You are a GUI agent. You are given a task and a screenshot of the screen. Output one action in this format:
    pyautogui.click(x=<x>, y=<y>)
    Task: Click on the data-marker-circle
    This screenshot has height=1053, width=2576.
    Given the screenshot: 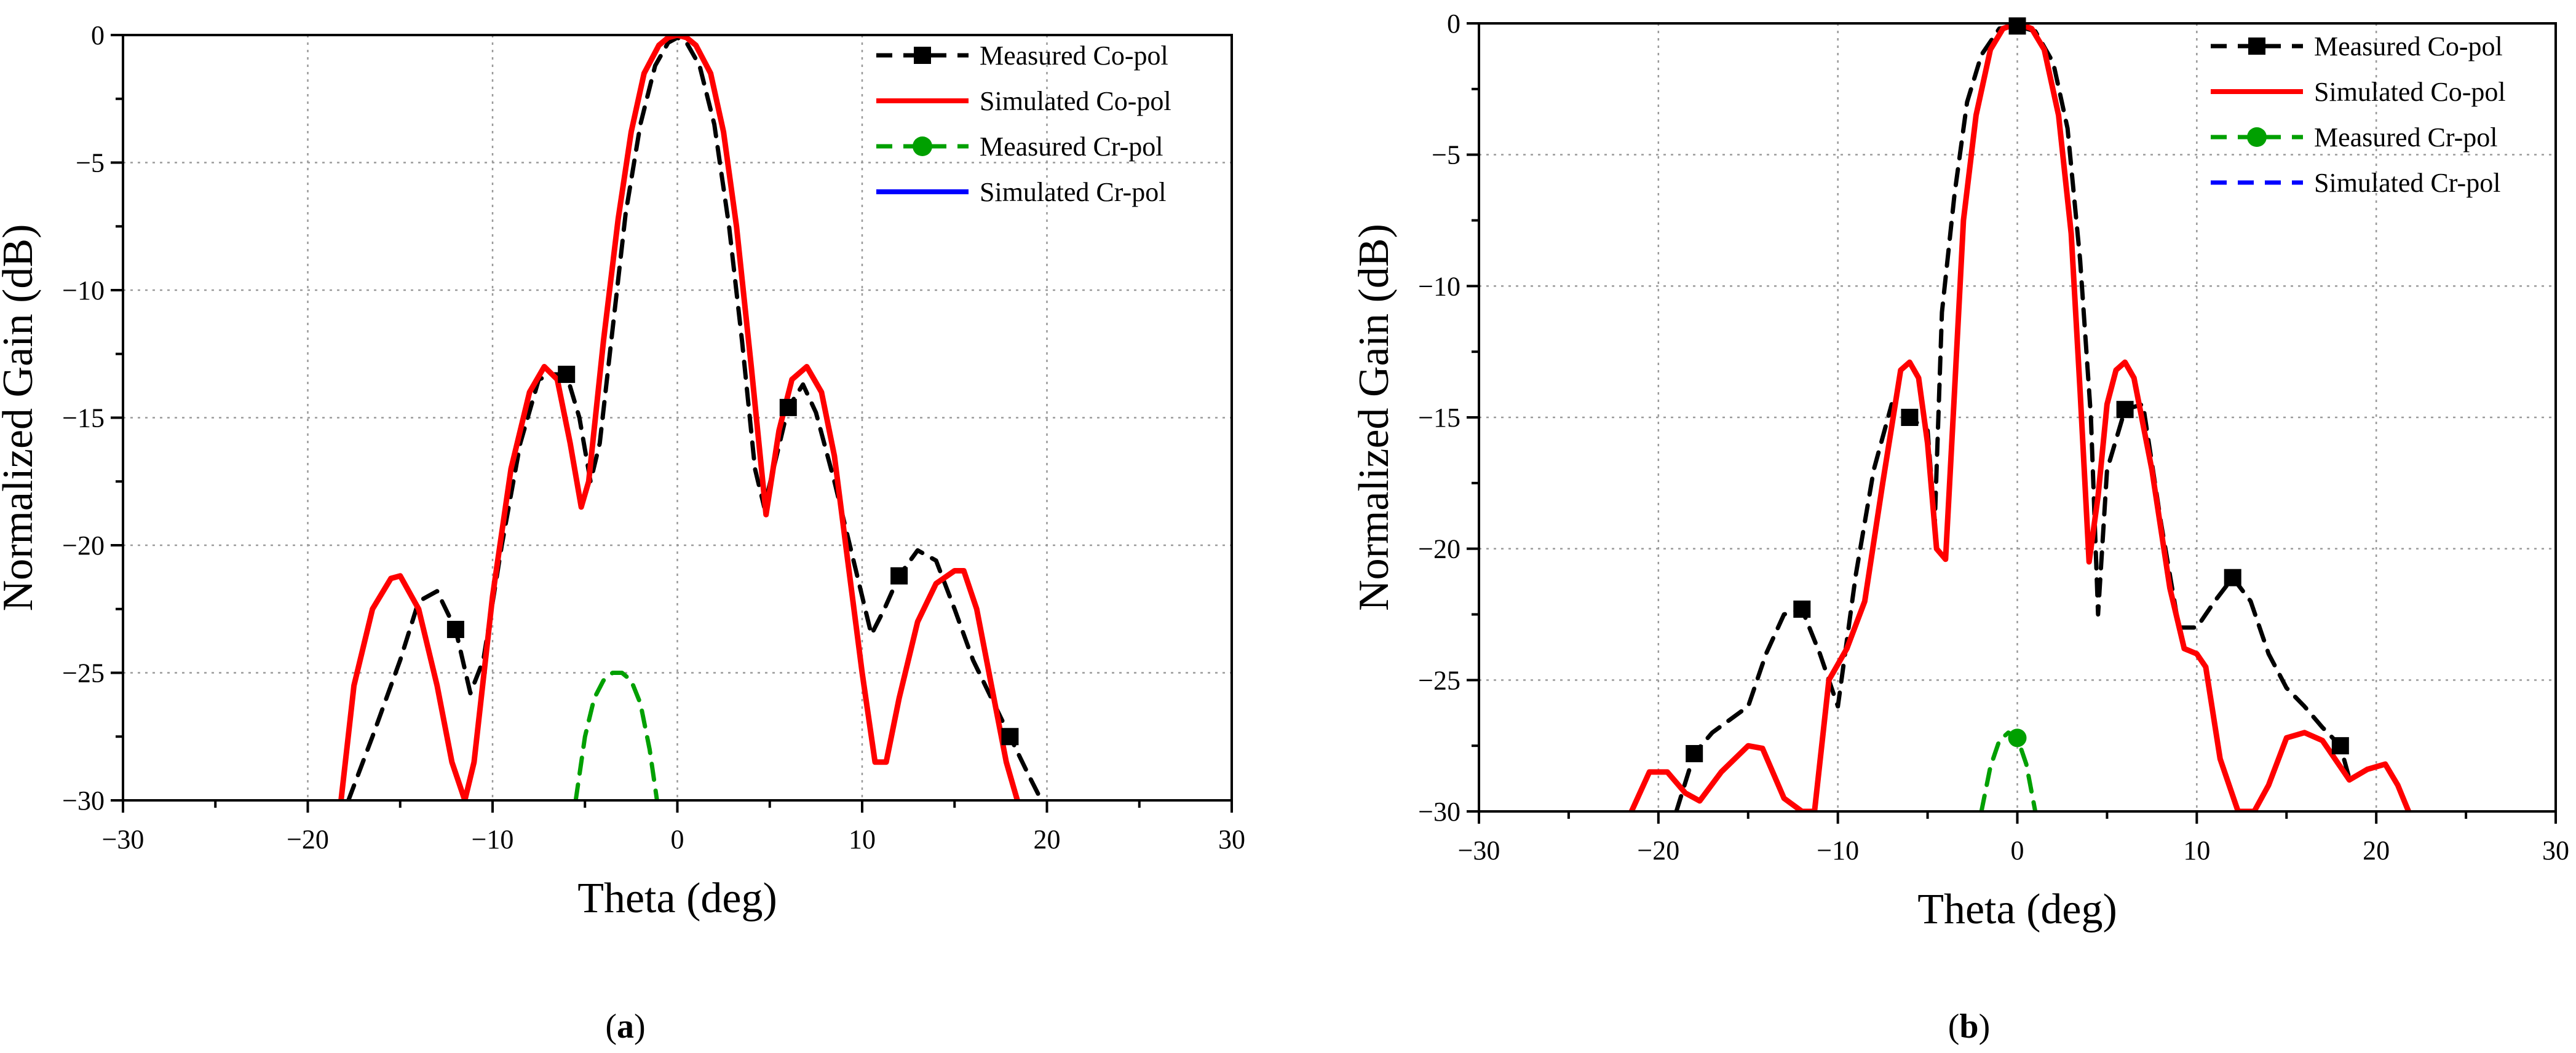 What is the action you would take?
    pyautogui.click(x=2018, y=737)
    